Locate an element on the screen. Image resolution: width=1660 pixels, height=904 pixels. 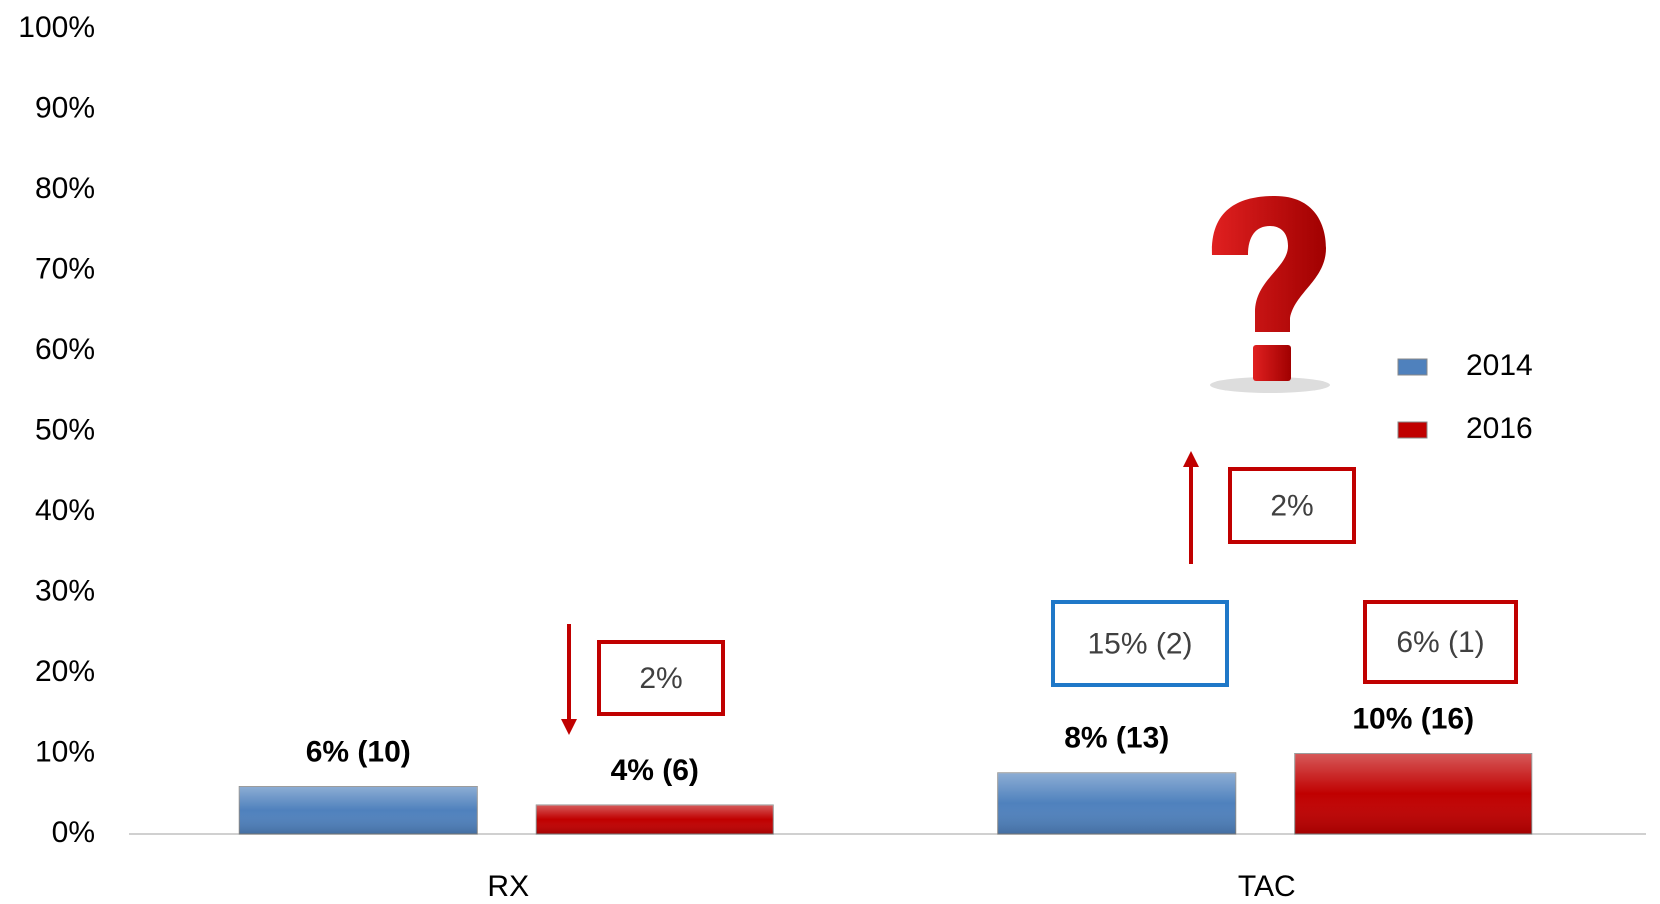
value-label: 8% (13) is located at coordinates (1116, 738).